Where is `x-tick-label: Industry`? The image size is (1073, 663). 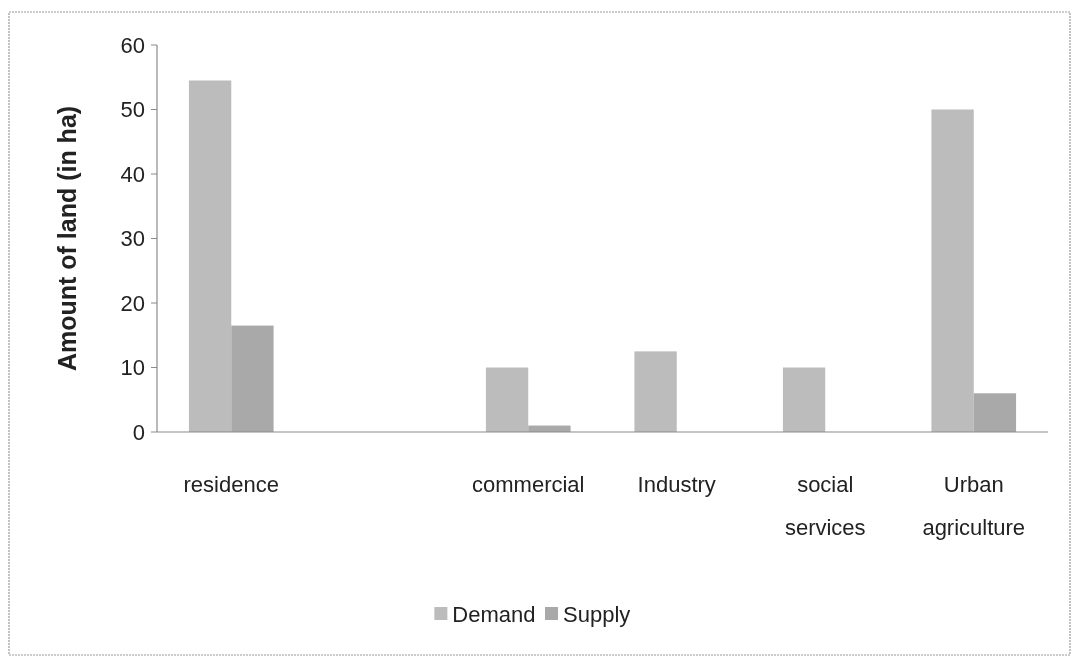 x-tick-label: Industry is located at coordinates (676, 484).